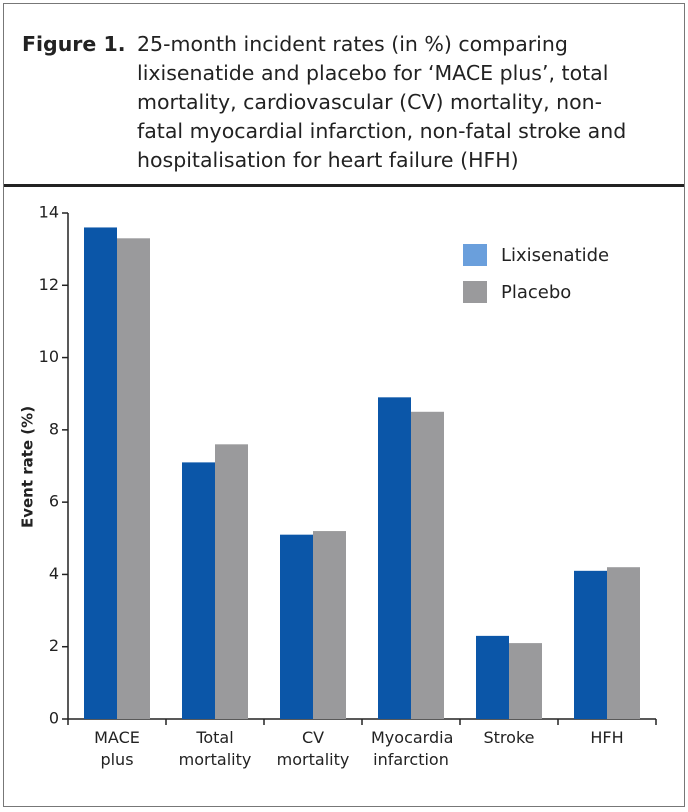  I want to click on legend-label: Placebo, so click(536, 292).